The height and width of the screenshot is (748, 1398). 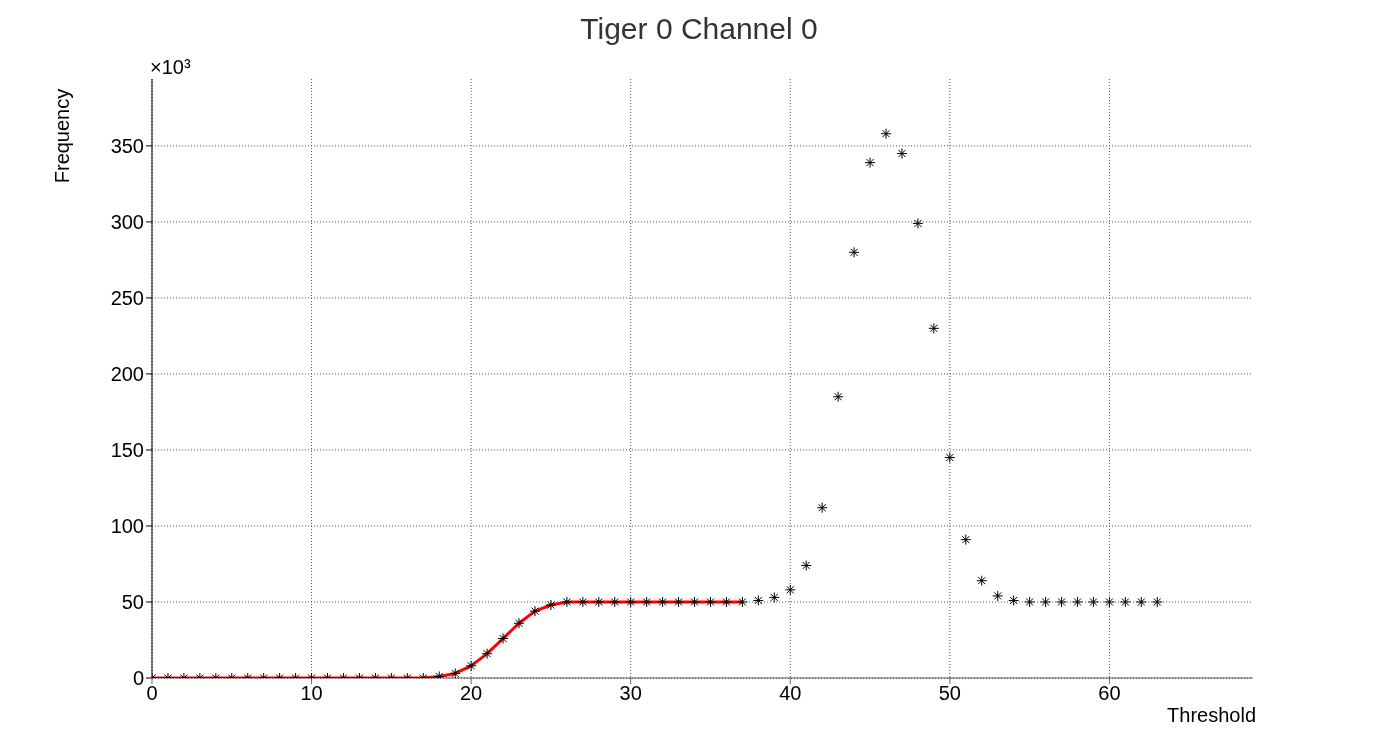 I want to click on y-tick-label: 200, so click(x=127, y=374).